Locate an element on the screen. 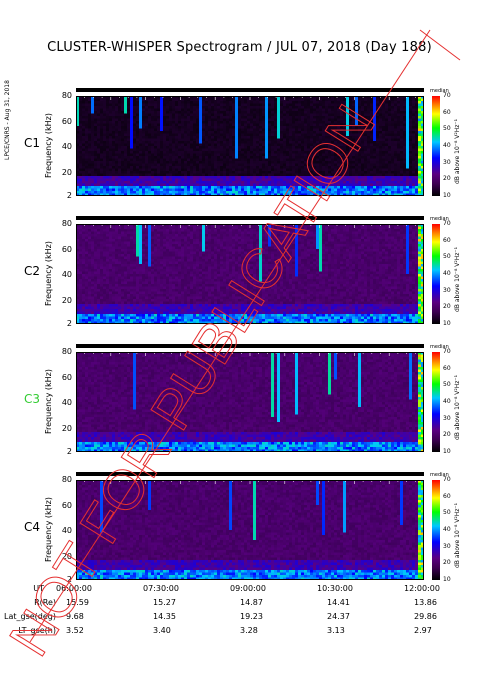 The width and height of the screenshot is (479, 678). spectrogram-c3 is located at coordinates (250, 402).